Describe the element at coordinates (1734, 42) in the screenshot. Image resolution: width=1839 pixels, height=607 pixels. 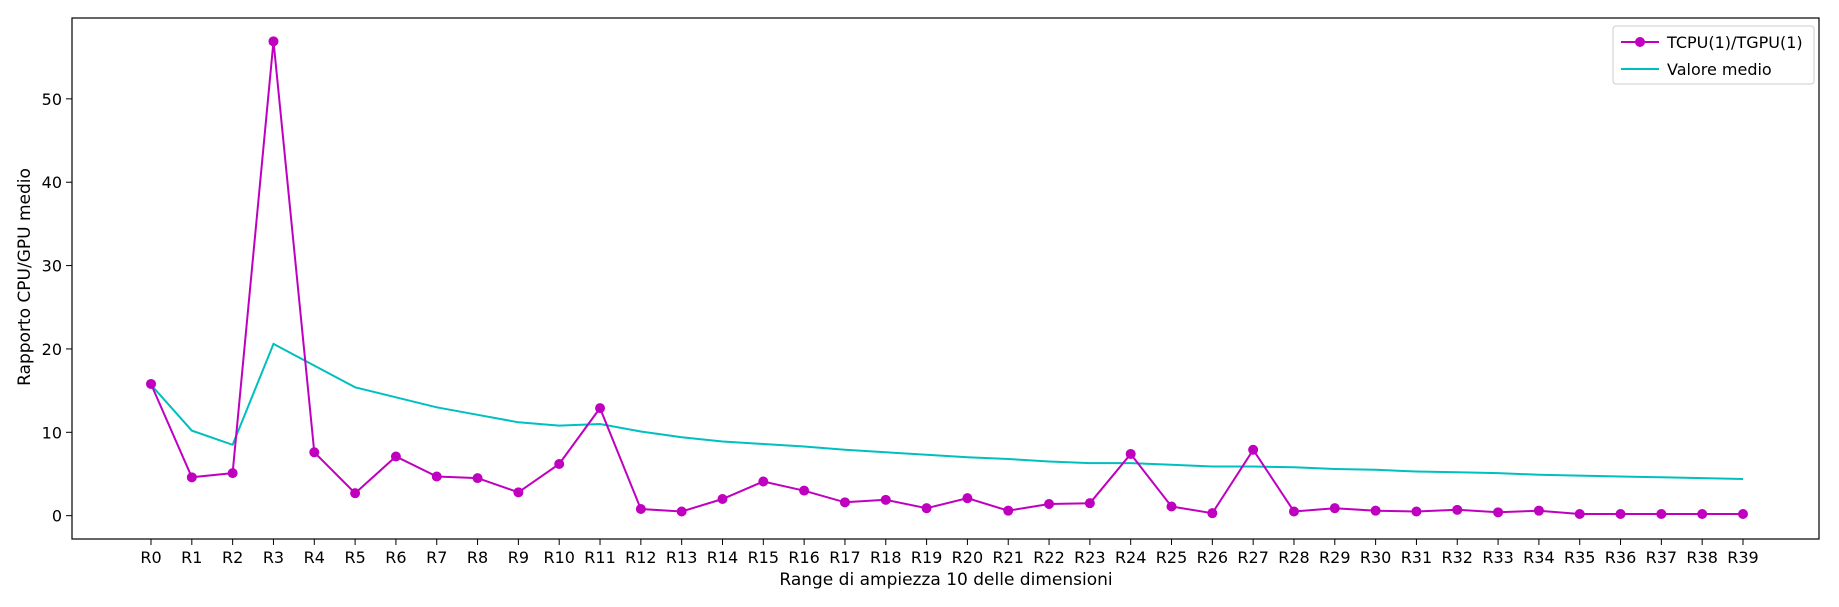
I see `legend-label: TCPU(1)/TGPU(1)` at that location.